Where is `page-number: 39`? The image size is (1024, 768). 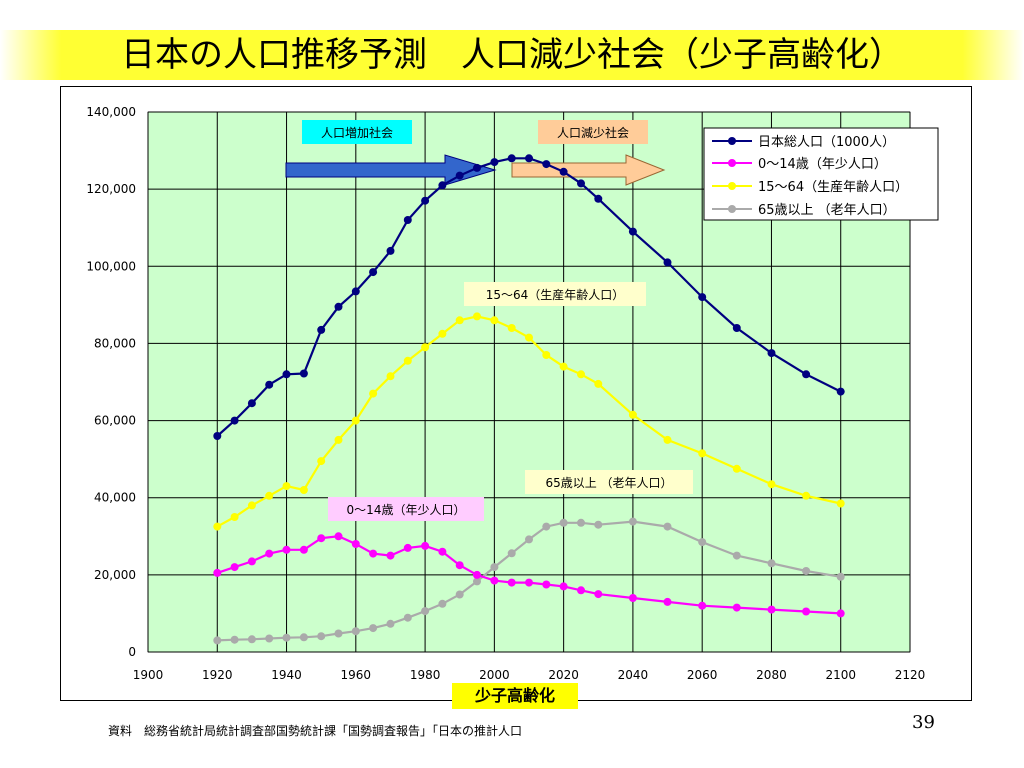
page-number: 39 is located at coordinates (923, 722).